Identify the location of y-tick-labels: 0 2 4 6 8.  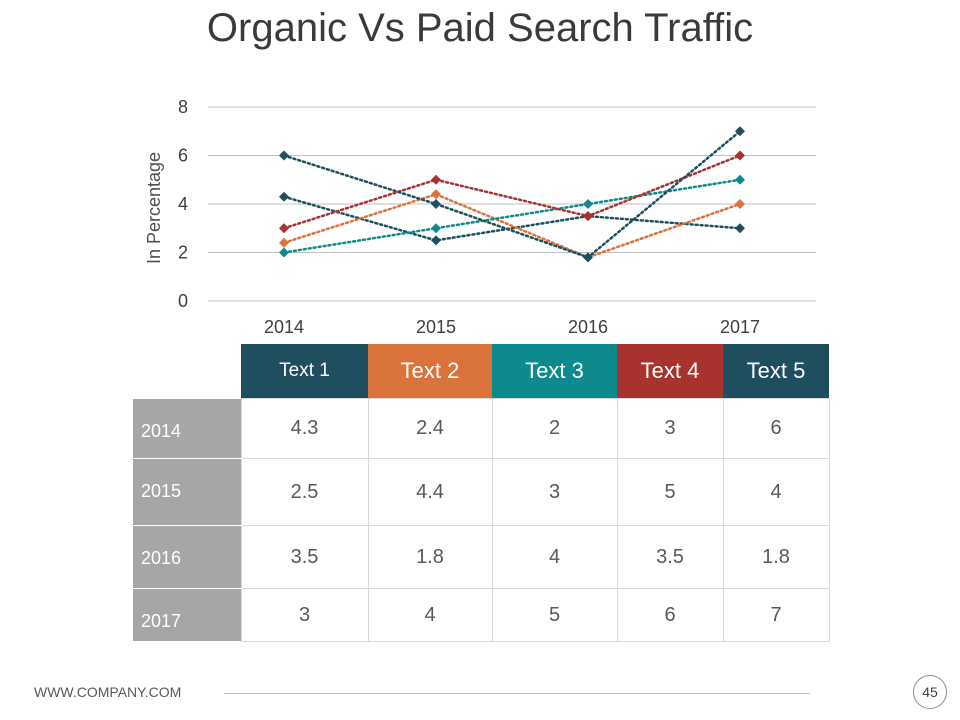
(183, 204).